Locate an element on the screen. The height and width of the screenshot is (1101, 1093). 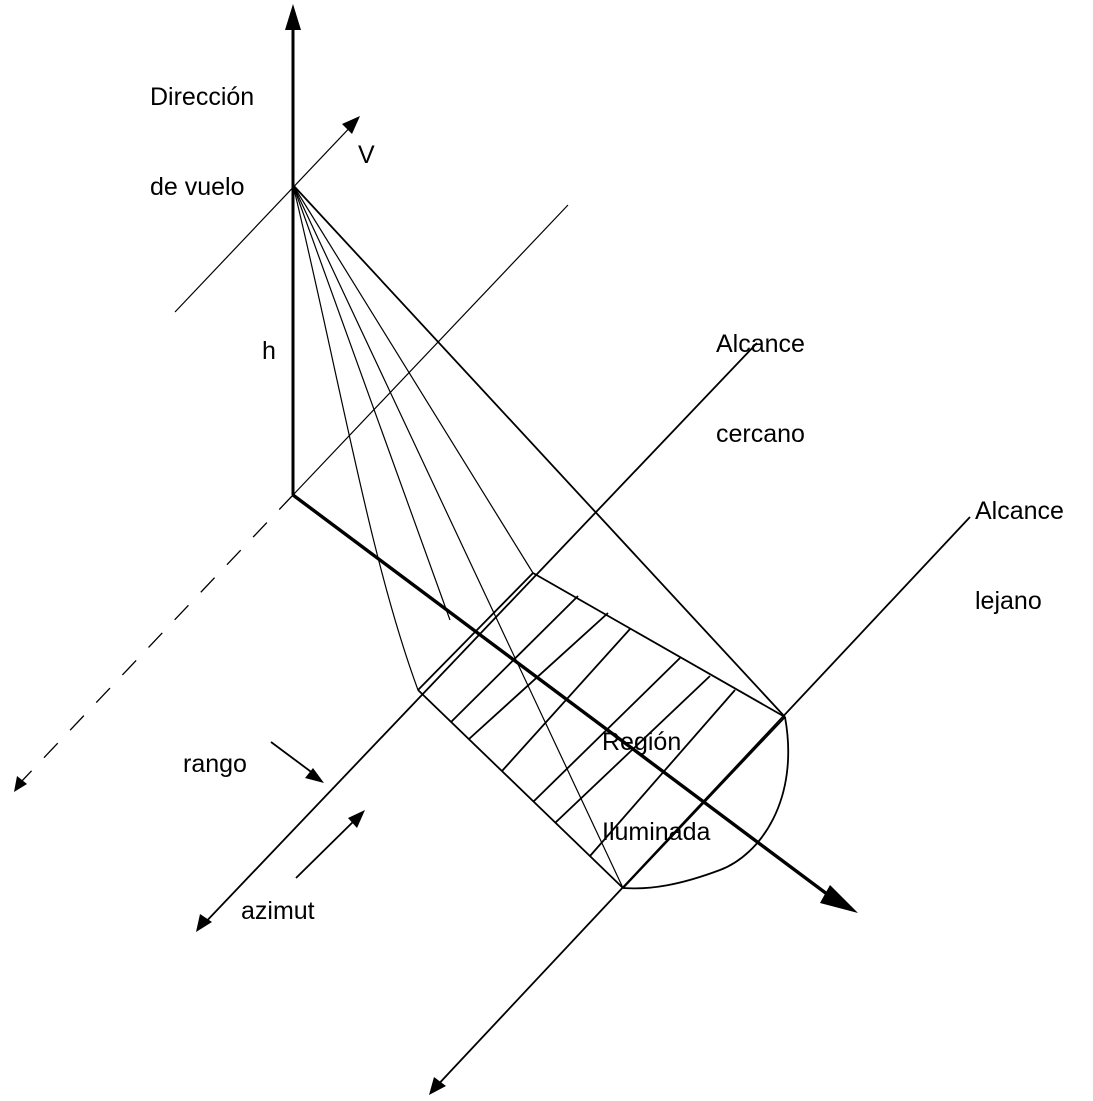
range-arrow-line is located at coordinates (294, 759).